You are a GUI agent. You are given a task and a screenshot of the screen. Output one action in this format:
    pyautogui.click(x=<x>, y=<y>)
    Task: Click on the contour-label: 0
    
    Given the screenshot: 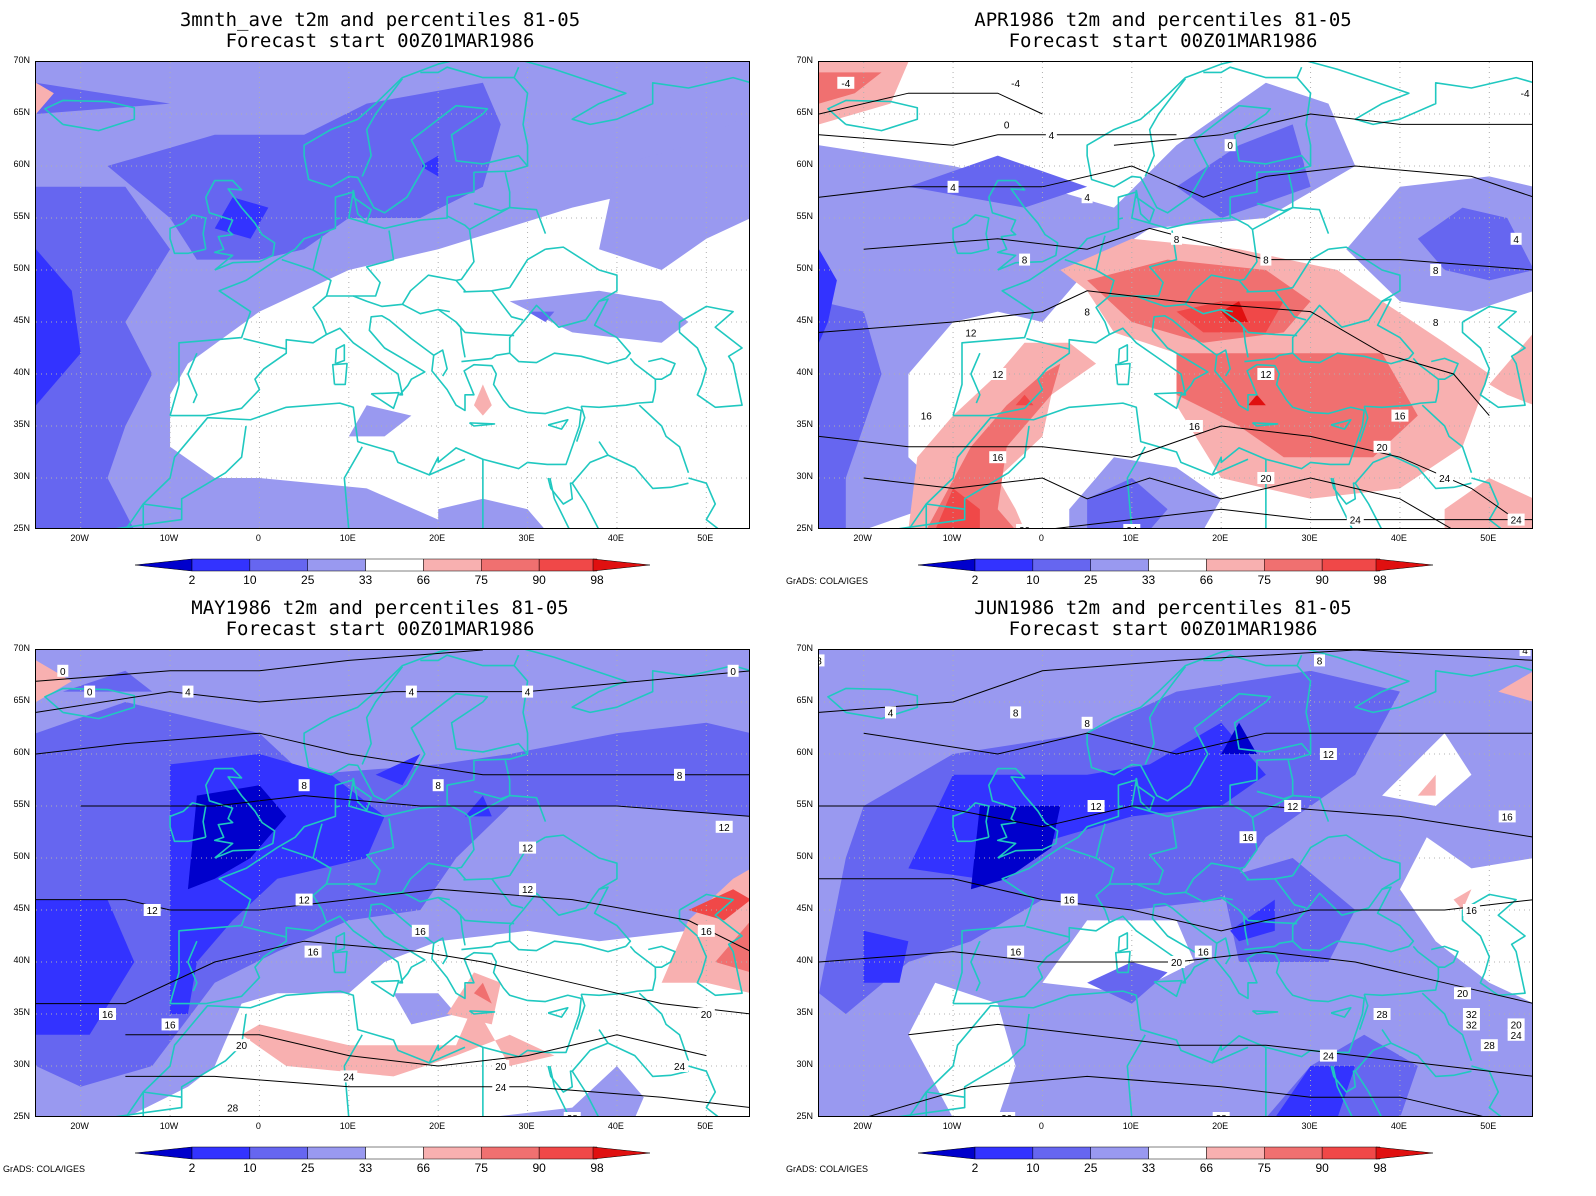 What is the action you would take?
    pyautogui.click(x=63, y=671)
    